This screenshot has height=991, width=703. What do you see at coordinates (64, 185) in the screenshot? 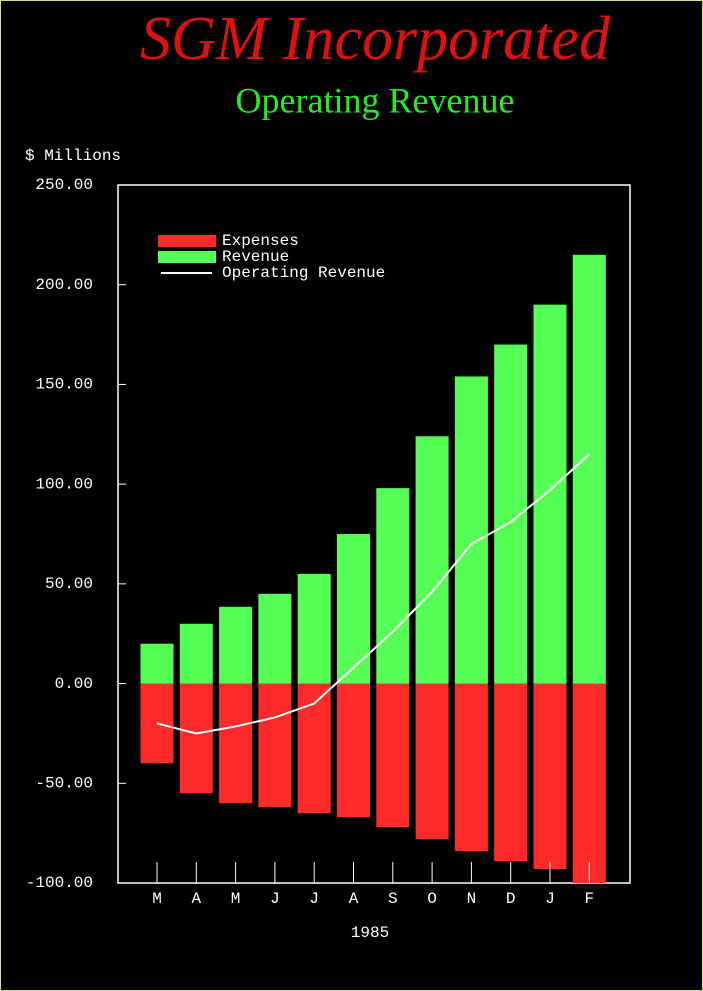
I see `y-tick-label: 250.00` at bounding box center [64, 185].